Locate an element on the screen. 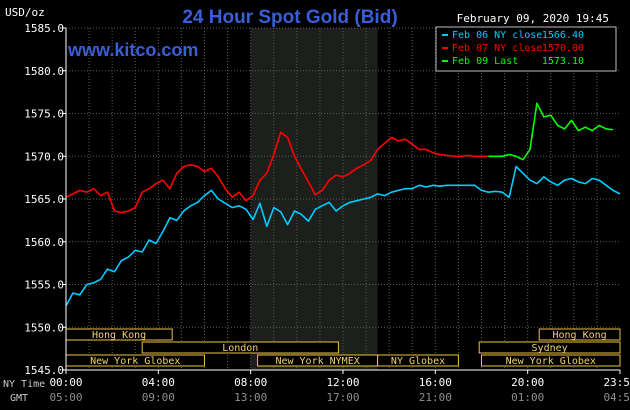 The height and width of the screenshot is (410, 630). x-tick-label-ny: 20:00 is located at coordinates (527, 382).